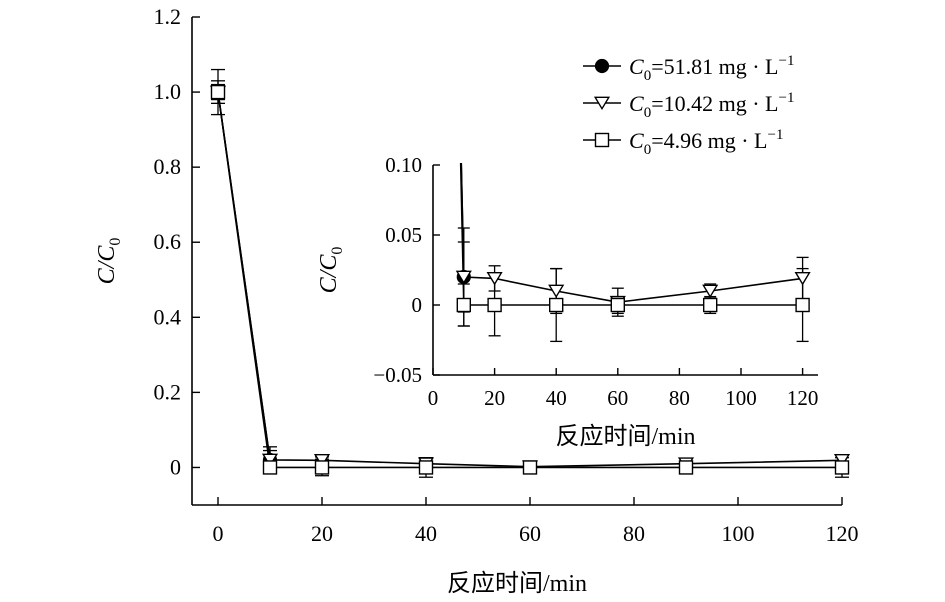  Describe the element at coordinates (679, 398) in the screenshot. I see `inset-x-tick-label: 80` at that location.